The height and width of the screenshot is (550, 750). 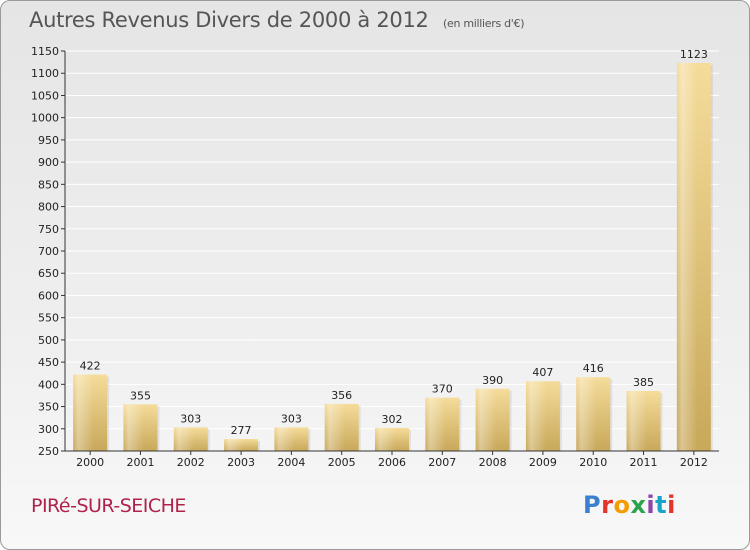 I want to click on data-label: 277, so click(x=241, y=430).